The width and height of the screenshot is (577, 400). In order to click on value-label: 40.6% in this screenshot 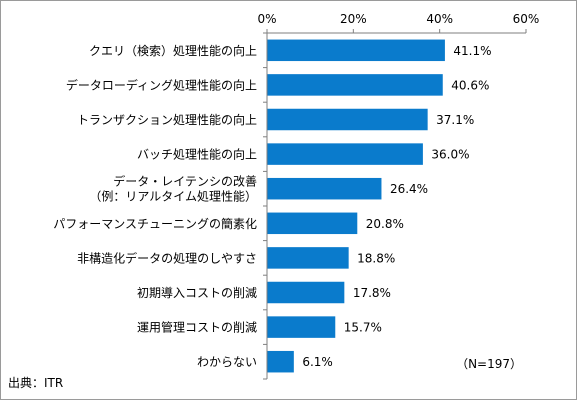, I will do `click(470, 85)`.